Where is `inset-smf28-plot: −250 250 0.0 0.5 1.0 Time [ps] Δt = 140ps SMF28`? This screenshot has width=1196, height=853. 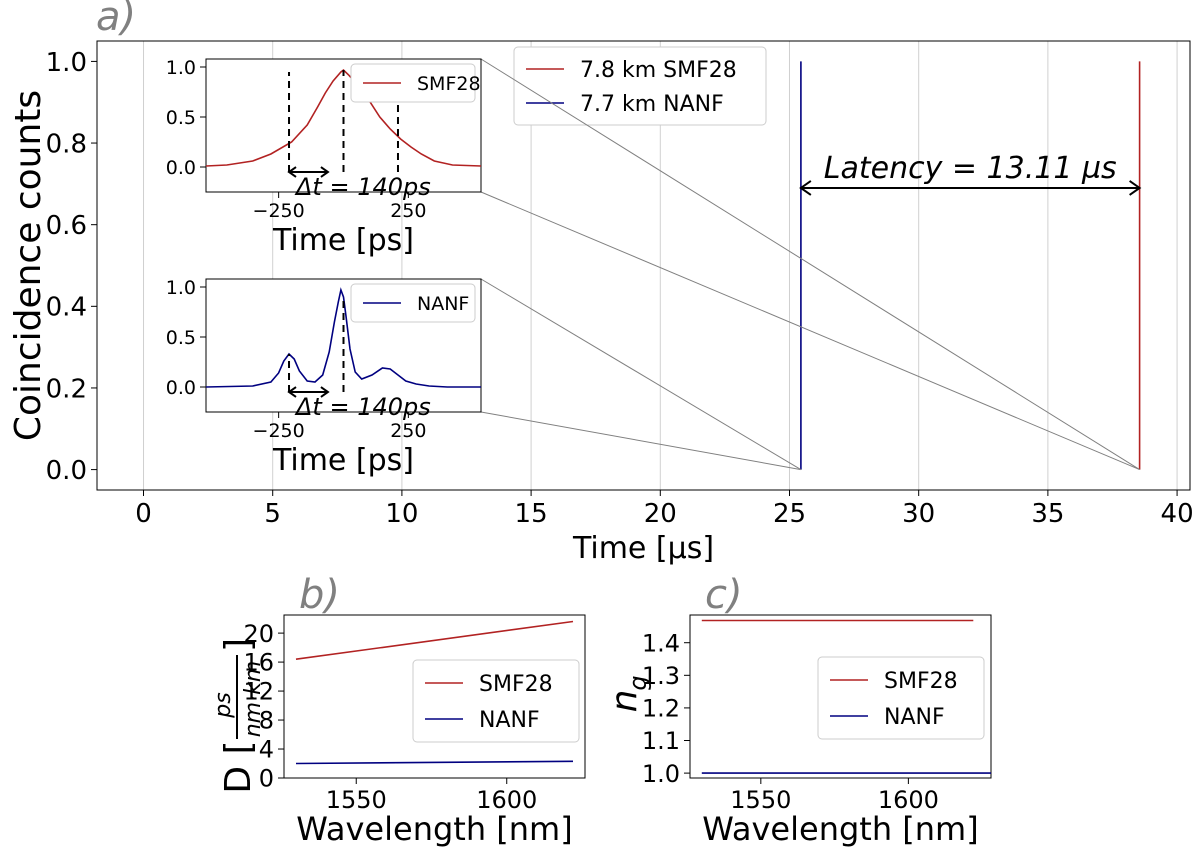
inset-smf28-plot: −250 250 0.0 0.5 1.0 Time [ps] Δt = 140ps SMF28 is located at coordinates (324, 157).